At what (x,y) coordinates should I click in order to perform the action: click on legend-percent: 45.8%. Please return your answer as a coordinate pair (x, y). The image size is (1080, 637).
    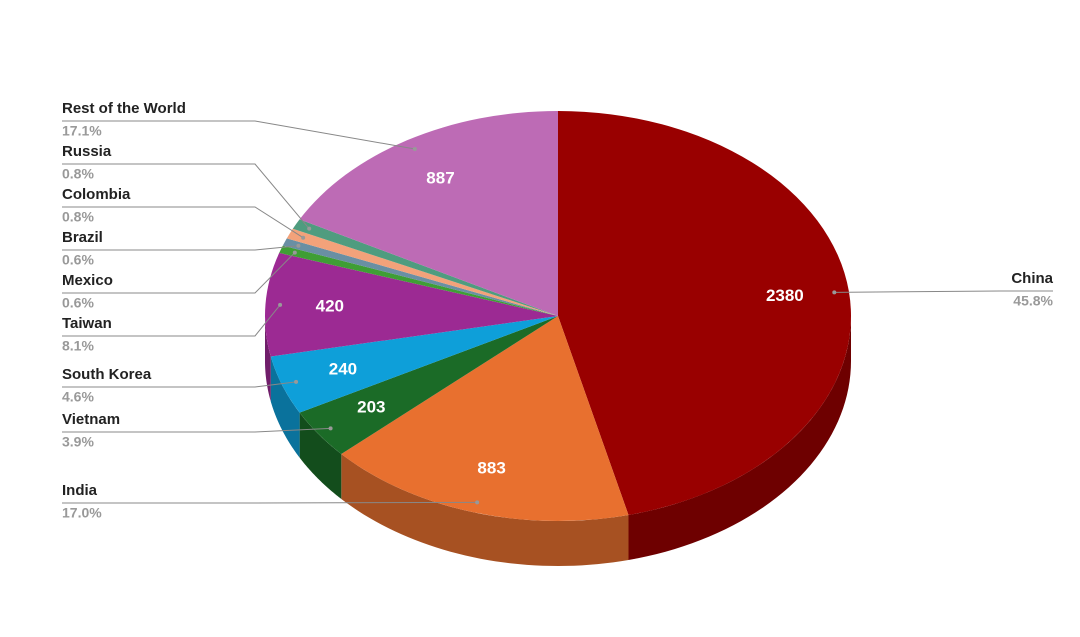
    Looking at the image, I should click on (1033, 301).